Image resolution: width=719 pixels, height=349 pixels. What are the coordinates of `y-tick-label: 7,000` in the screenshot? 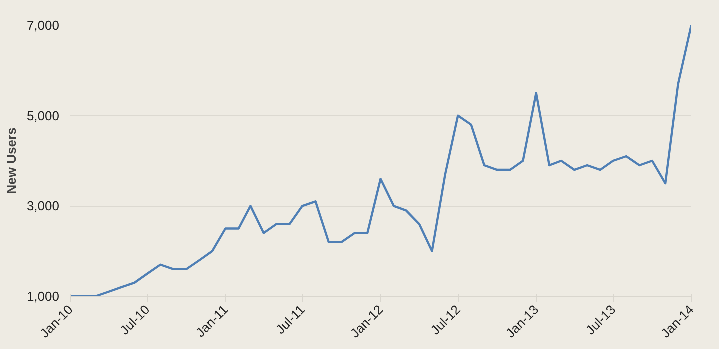 It's located at (43, 25).